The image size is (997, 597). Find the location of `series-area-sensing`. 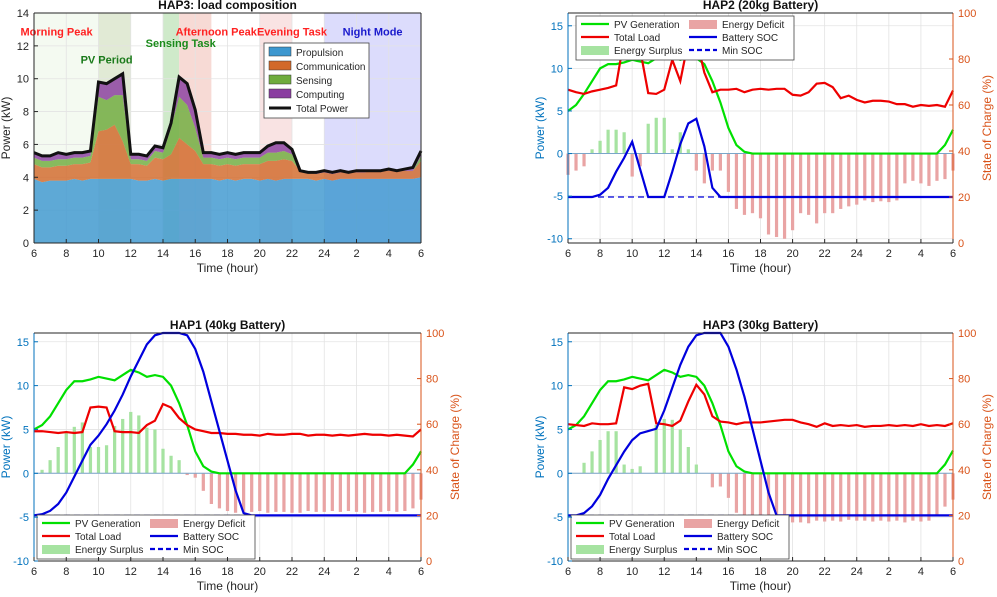

series-area-sensing is located at coordinates (227, 134).